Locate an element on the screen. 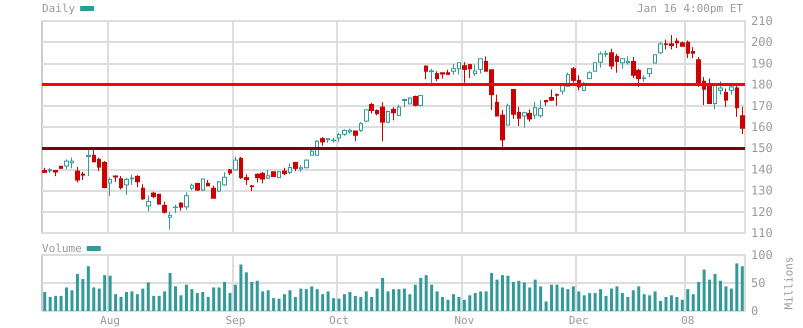 Image resolution: width=803 pixels, height=328 pixels. y-tick-label: 120 is located at coordinates (762, 211).